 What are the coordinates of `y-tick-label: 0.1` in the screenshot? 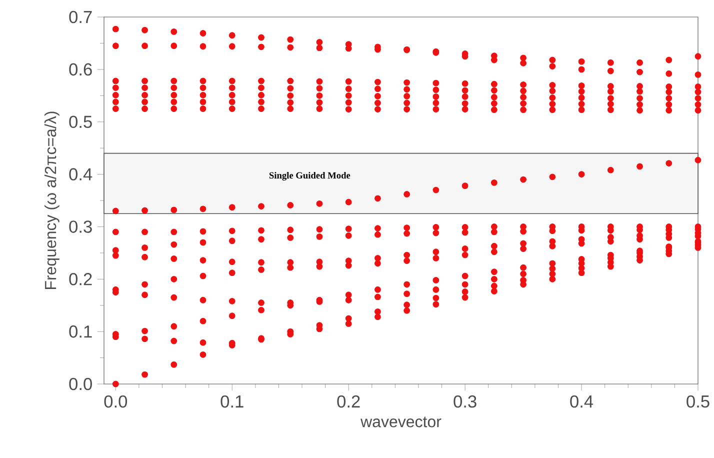 It's located at (80, 331).